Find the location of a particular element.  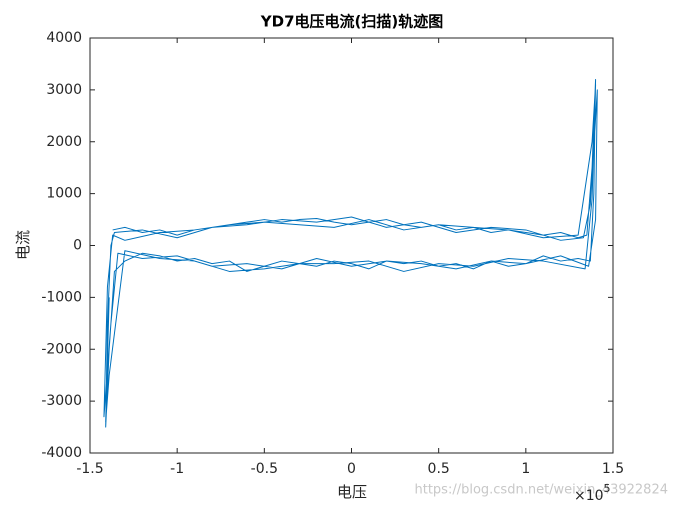

x-multiplier-exponent: 5 is located at coordinates (607, 488).